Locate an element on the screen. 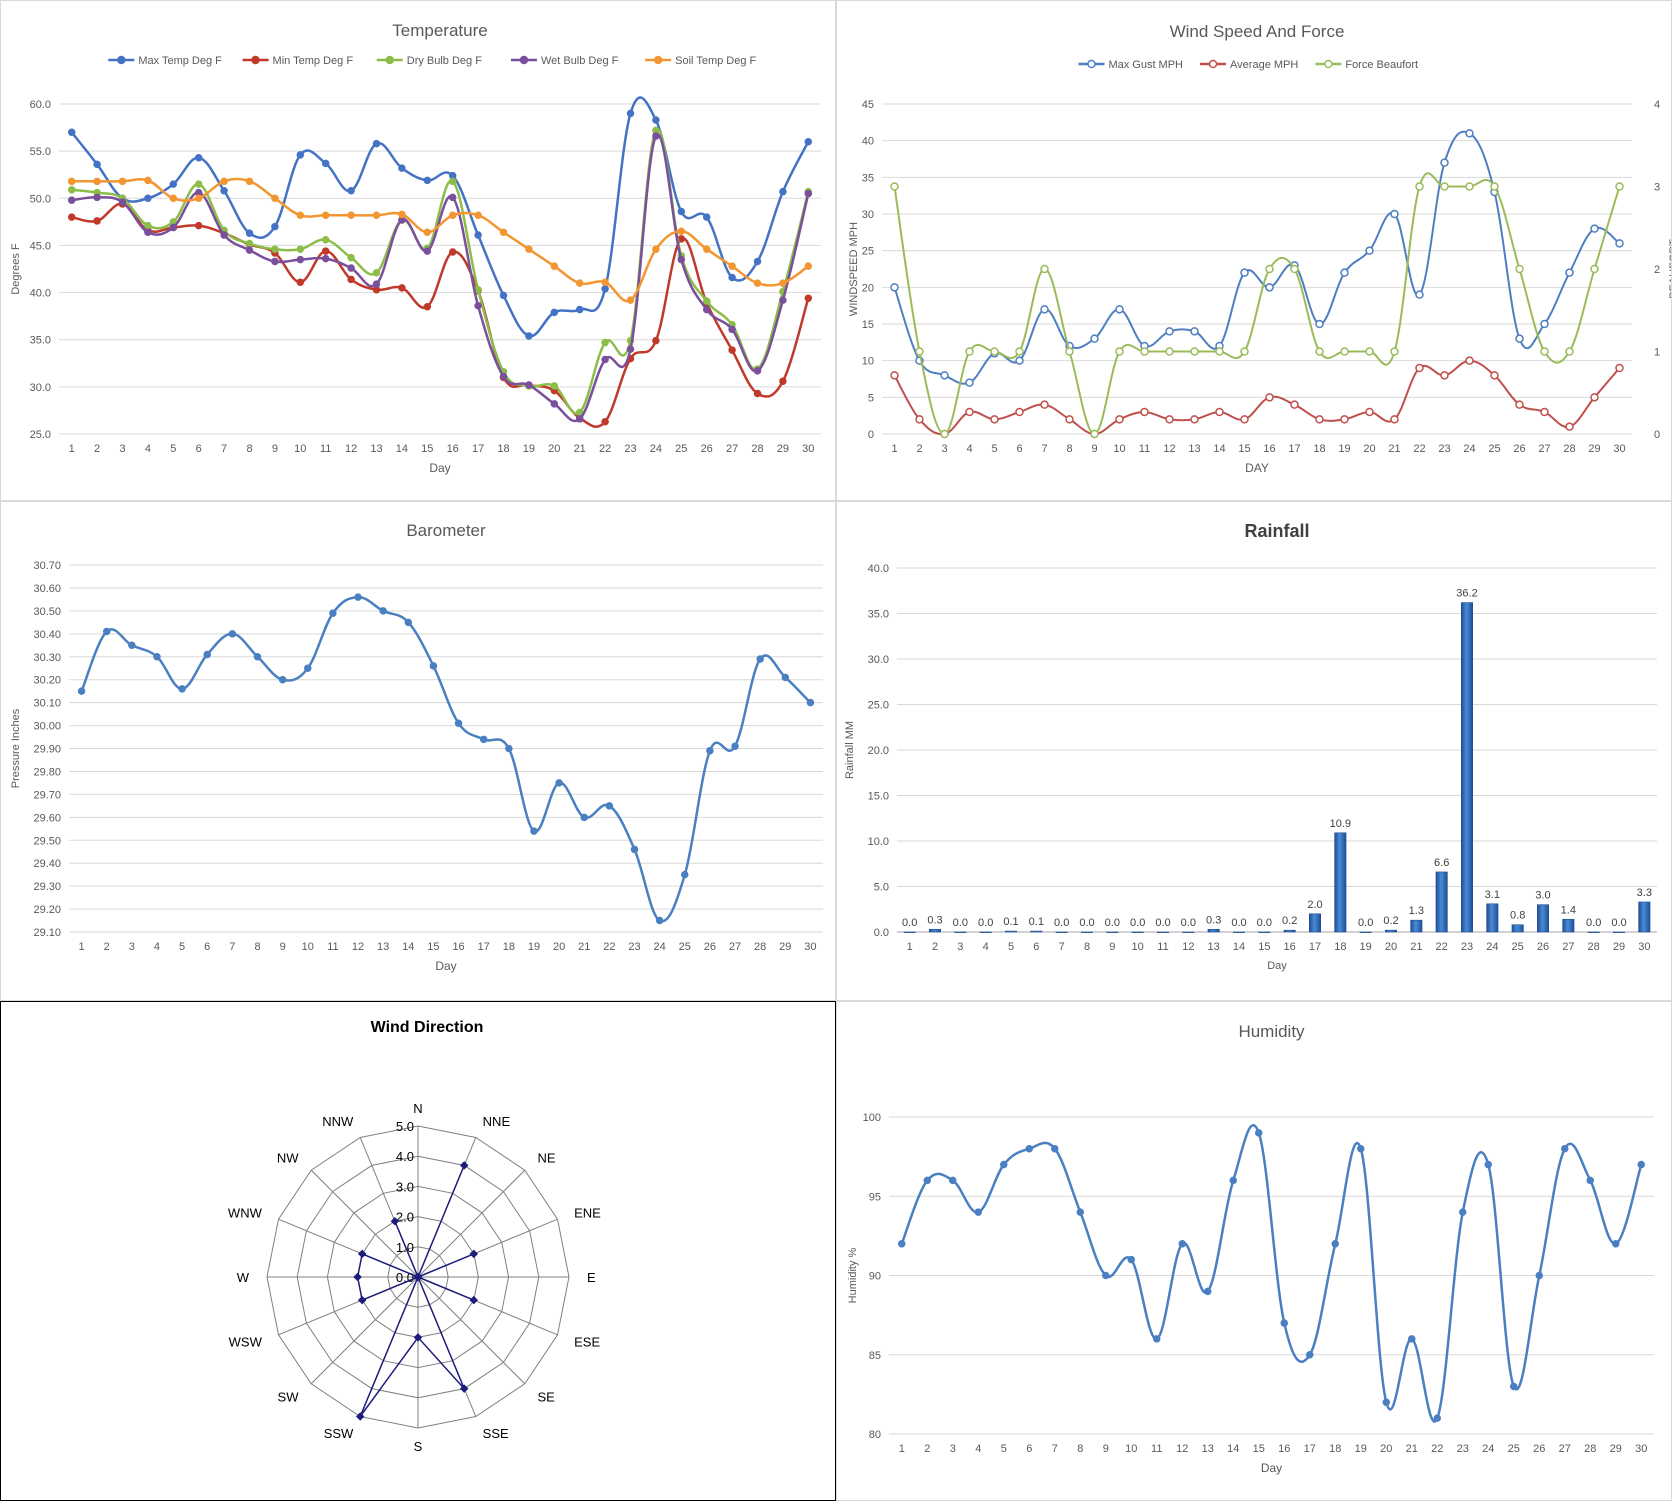 This screenshot has width=1672, height=1501. y-tick-label: 29.30 is located at coordinates (47, 887).